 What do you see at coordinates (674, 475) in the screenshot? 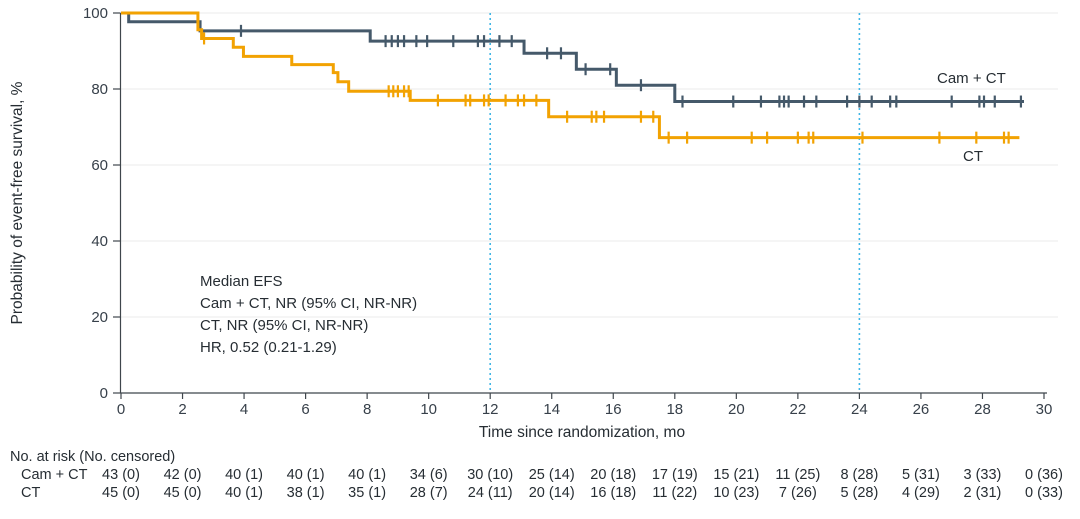
I see `risk-cell: 17 (19)` at bounding box center [674, 475].